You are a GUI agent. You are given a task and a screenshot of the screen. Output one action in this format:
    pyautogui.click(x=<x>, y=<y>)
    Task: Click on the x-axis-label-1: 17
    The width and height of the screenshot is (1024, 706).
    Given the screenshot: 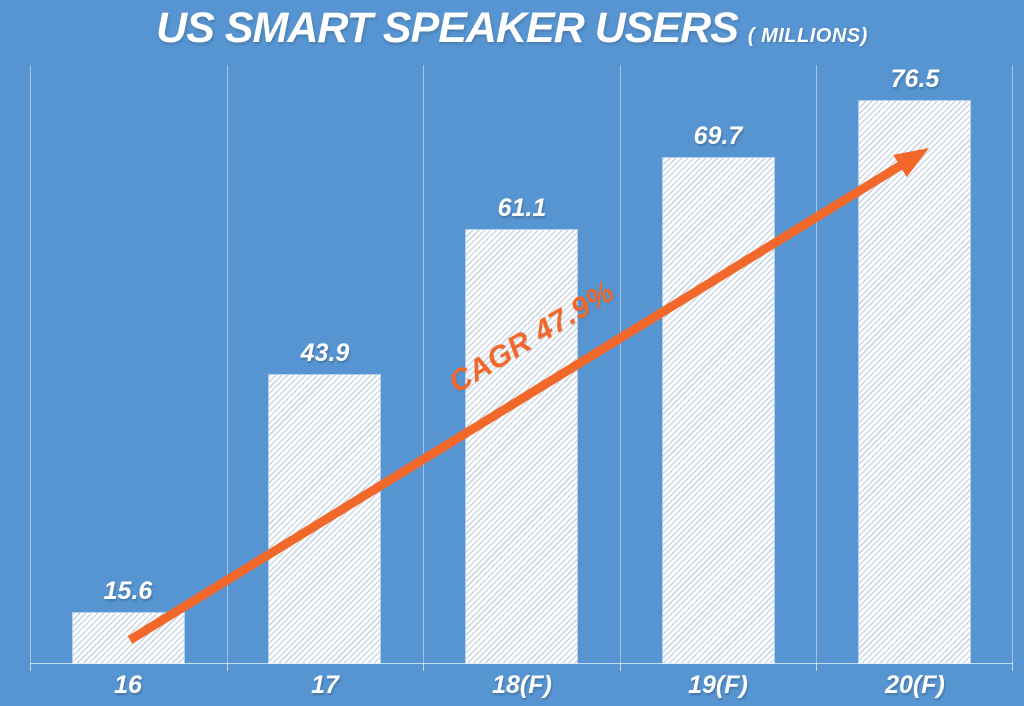 What is the action you would take?
    pyautogui.click(x=325, y=685)
    